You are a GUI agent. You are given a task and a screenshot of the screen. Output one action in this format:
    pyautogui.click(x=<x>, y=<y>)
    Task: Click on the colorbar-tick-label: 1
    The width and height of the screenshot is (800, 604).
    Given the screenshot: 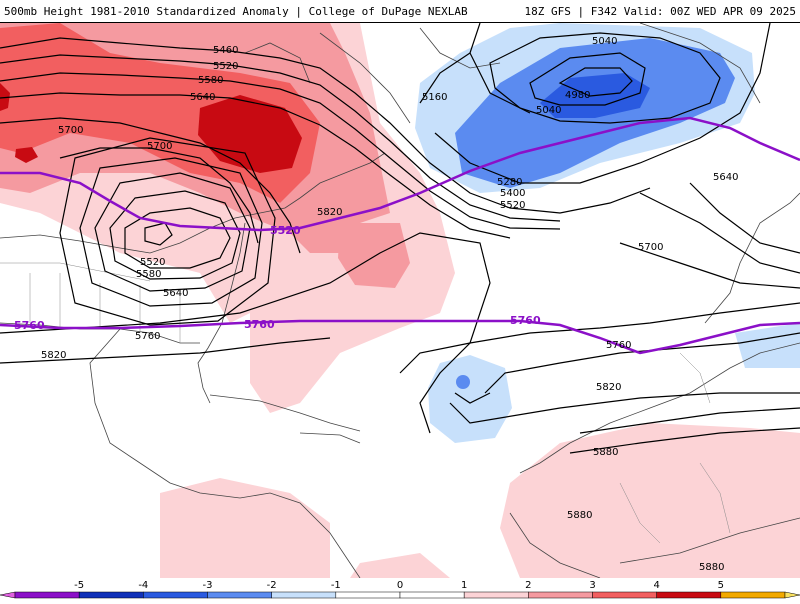 What is the action you would take?
    pyautogui.click(x=464, y=585)
    